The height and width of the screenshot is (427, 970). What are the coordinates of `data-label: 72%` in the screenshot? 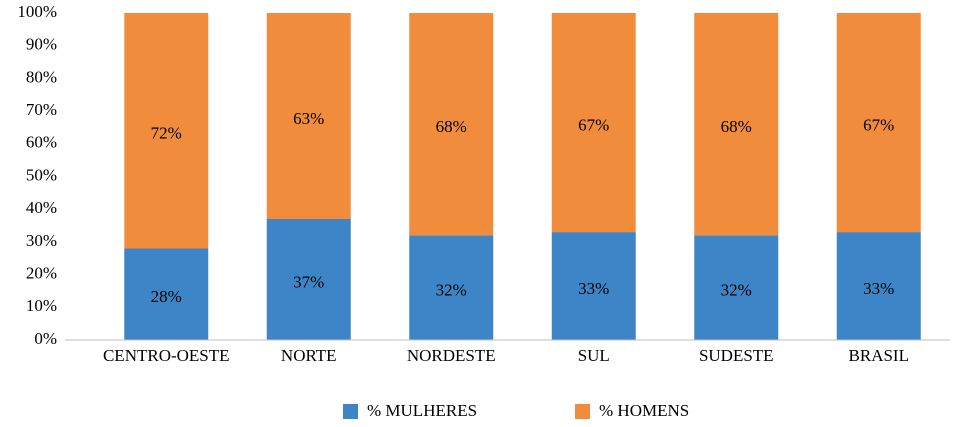 It's located at (166, 133).